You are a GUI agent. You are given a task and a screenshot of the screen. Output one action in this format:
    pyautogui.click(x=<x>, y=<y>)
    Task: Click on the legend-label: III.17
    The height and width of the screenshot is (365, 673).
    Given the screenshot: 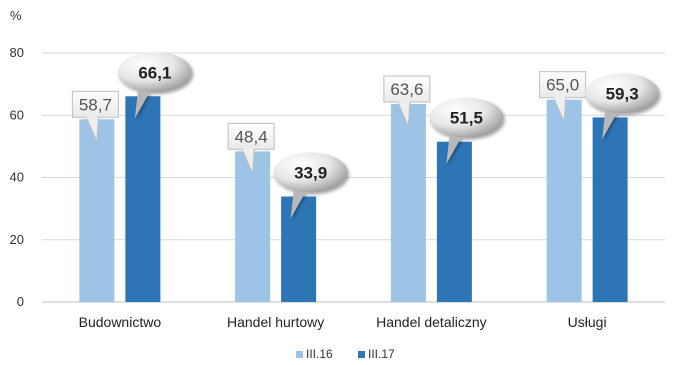 What is the action you would take?
    pyautogui.click(x=381, y=354)
    